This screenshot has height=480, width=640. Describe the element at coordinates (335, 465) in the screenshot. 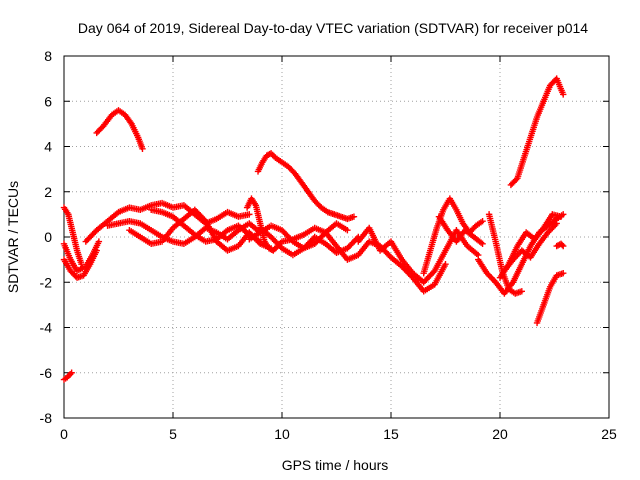

I see `x-axis-label: GPS time / hours` at that location.